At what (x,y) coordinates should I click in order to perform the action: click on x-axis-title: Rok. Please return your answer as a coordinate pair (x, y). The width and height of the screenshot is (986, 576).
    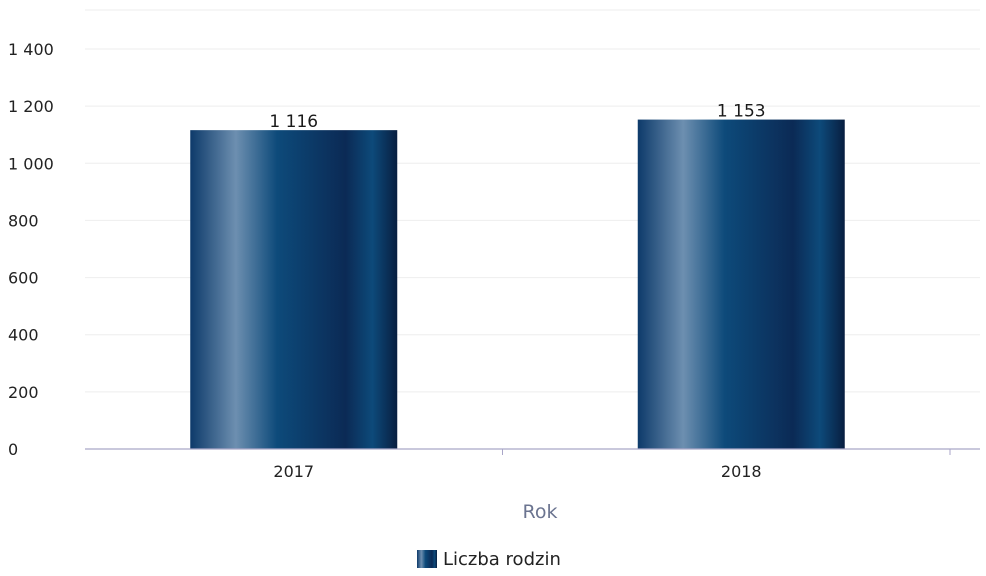
    Looking at the image, I should click on (540, 512).